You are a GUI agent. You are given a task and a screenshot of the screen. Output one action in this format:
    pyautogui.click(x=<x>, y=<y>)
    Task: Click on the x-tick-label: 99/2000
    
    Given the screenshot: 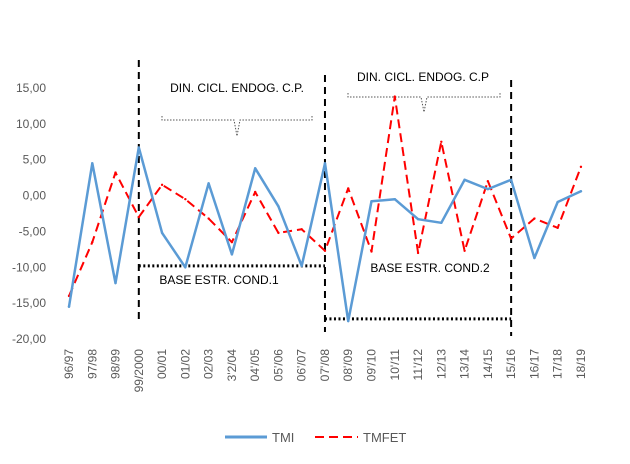 What is the action you would take?
    pyautogui.click(x=139, y=371)
    